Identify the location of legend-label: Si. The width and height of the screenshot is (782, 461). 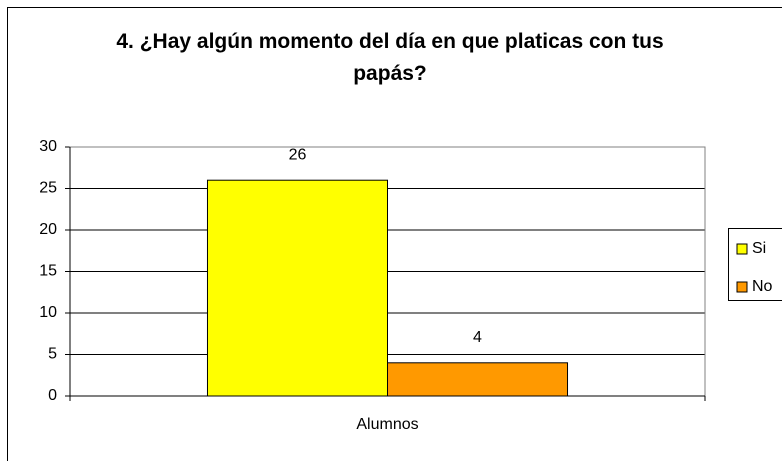
(759, 248).